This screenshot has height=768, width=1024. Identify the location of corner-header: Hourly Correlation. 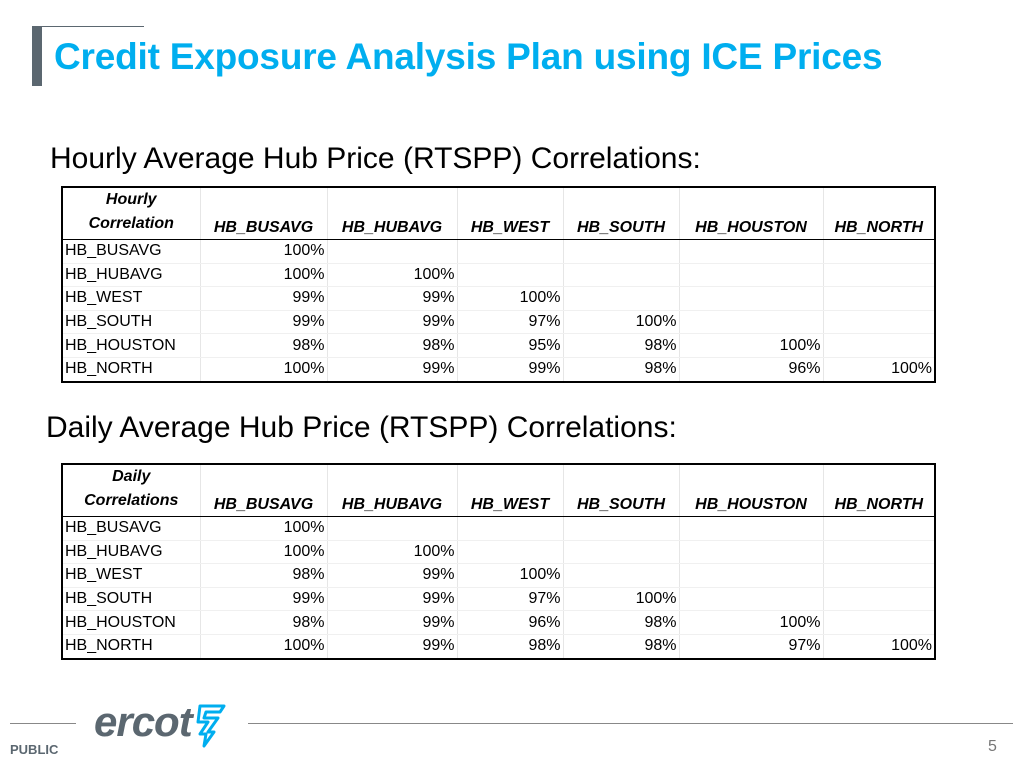
(131, 213).